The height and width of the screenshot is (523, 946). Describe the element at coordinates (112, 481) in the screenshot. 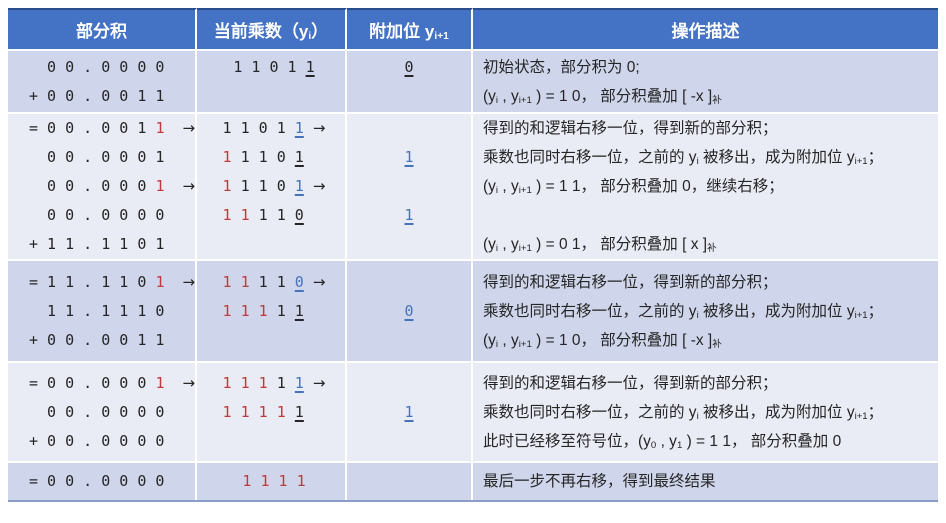

I see `table-line: = 0 0 . 0 0 0 0` at that location.